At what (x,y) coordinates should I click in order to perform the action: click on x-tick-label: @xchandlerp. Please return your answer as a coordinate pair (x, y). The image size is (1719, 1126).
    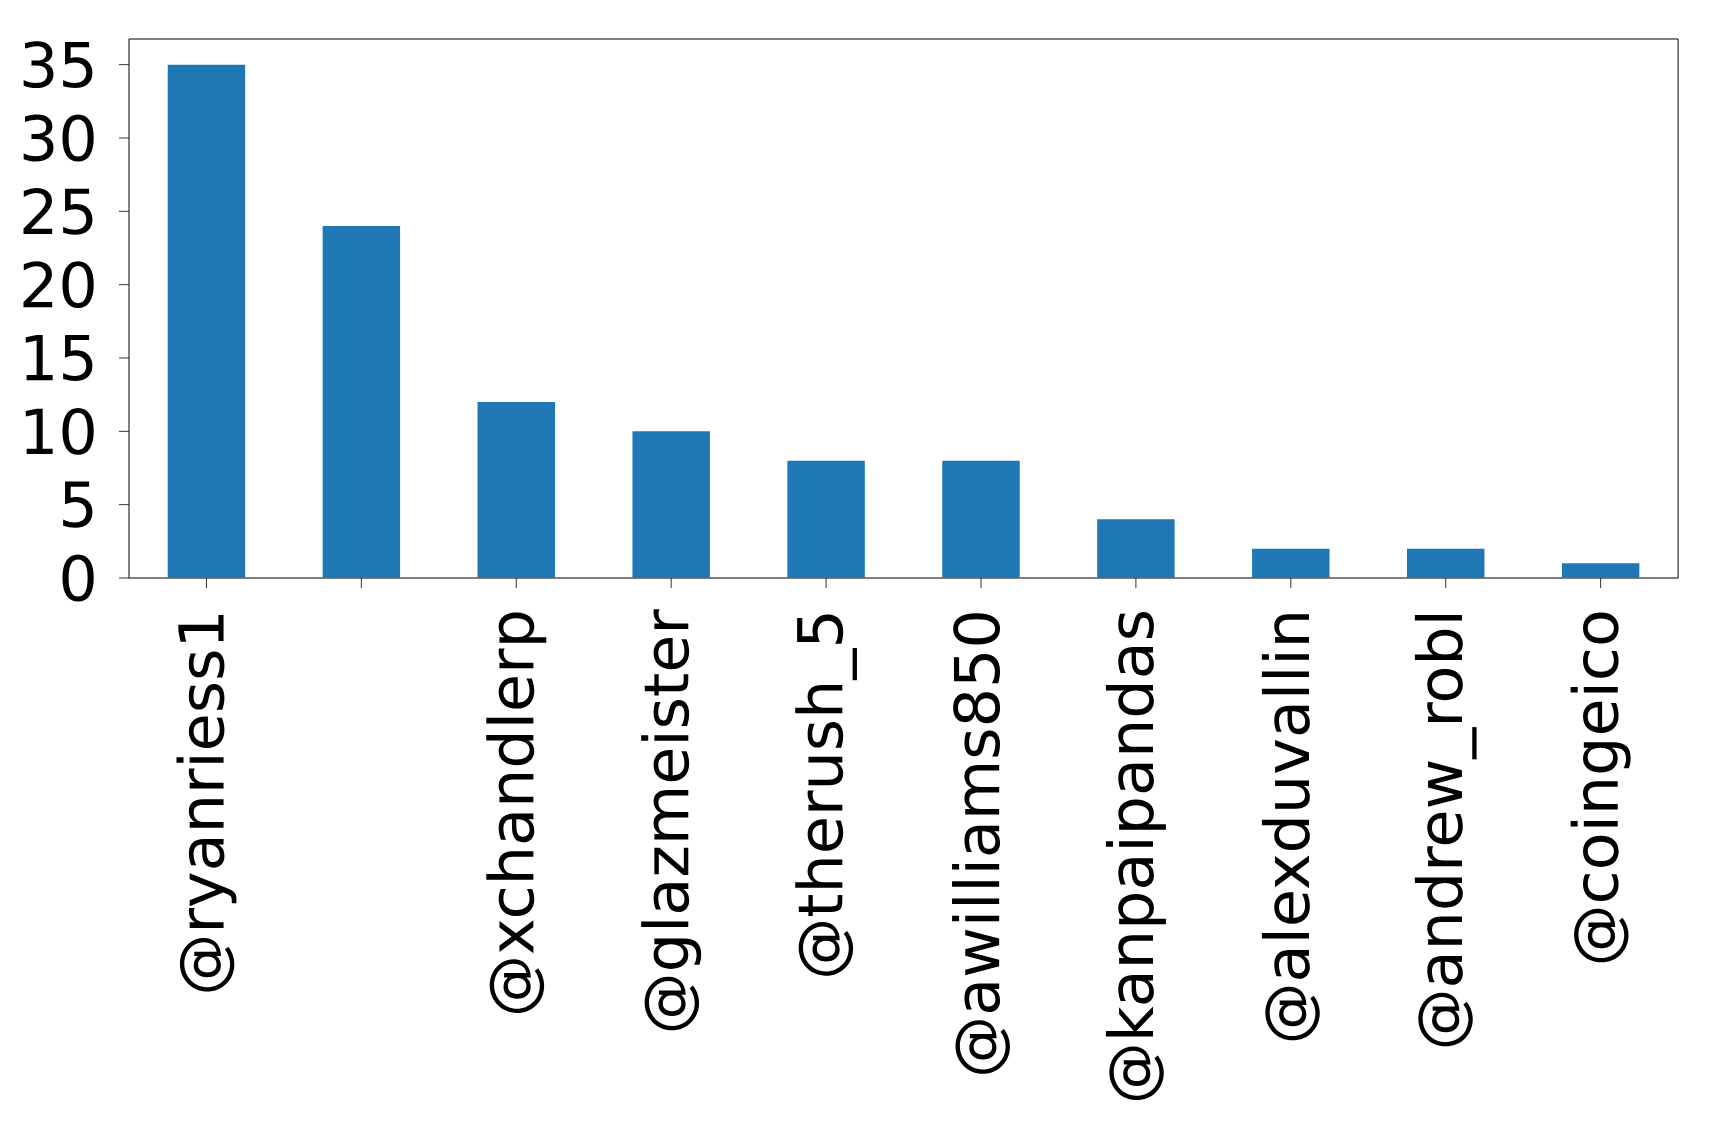
    Looking at the image, I should click on (516, 812).